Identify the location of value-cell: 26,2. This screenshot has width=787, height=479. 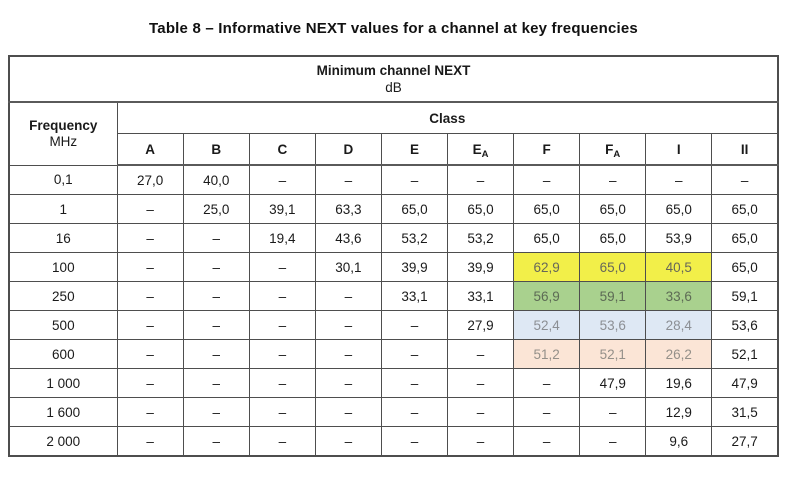
(679, 354).